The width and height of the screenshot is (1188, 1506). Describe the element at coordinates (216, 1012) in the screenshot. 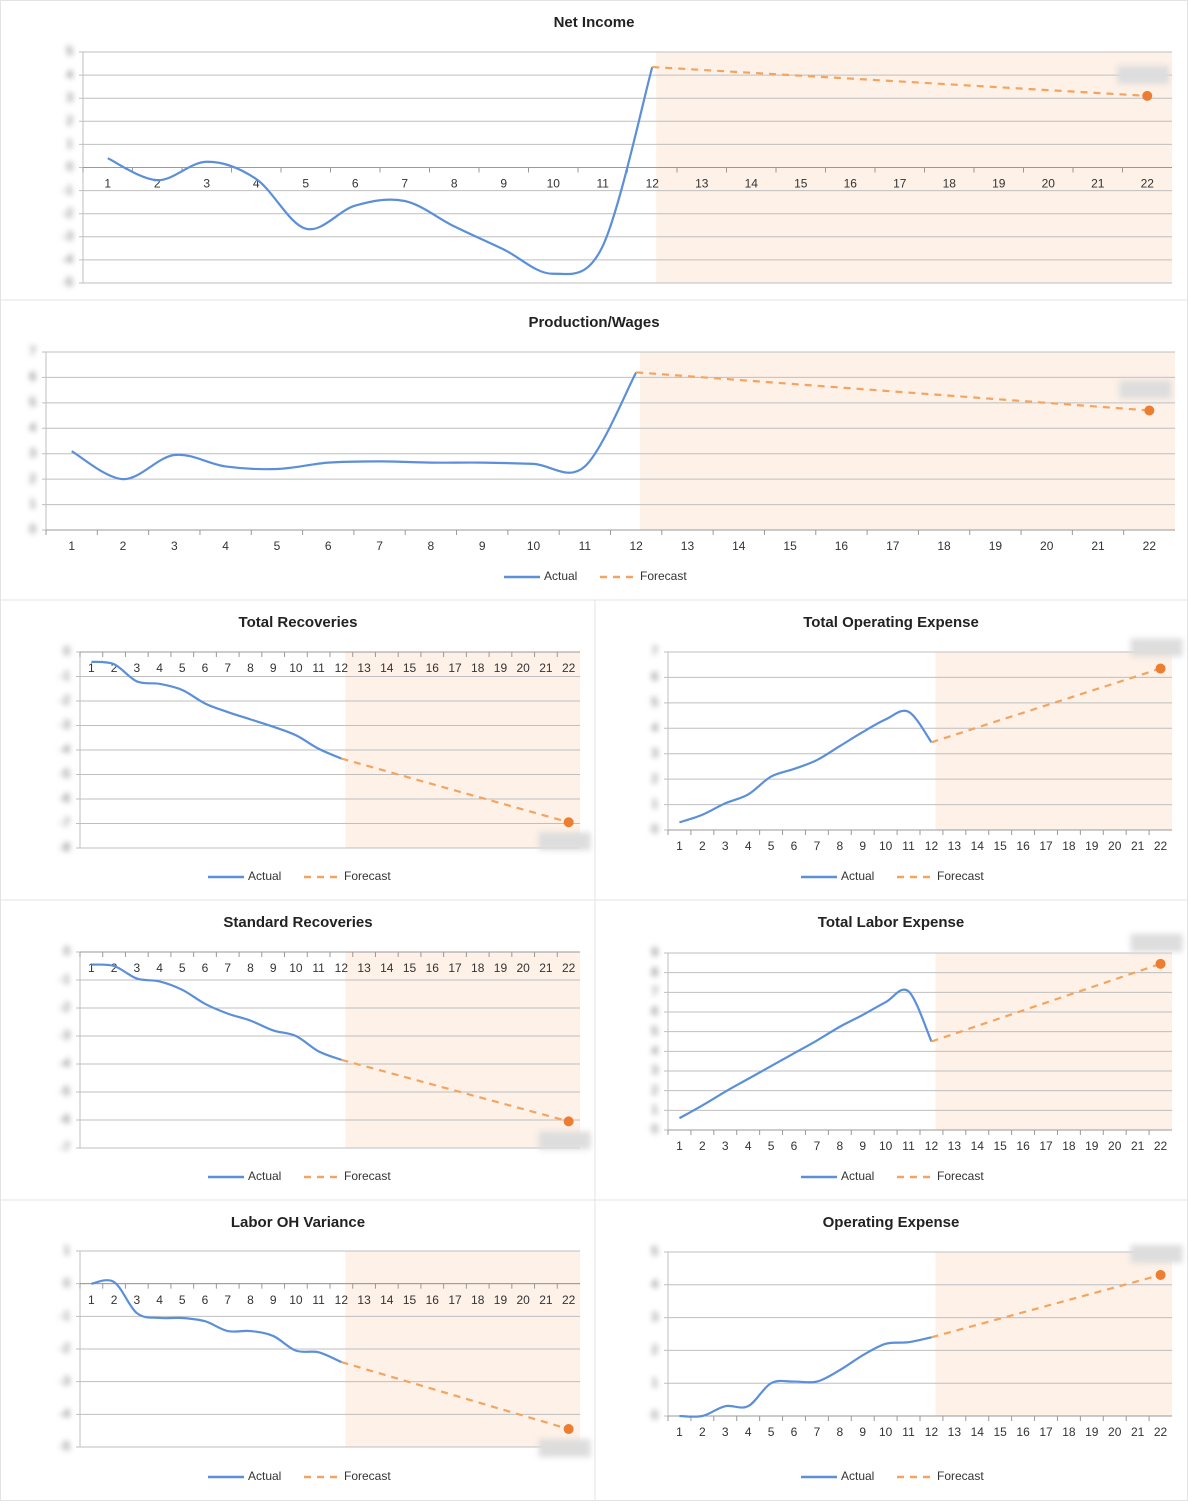

I see `actual-line` at that location.